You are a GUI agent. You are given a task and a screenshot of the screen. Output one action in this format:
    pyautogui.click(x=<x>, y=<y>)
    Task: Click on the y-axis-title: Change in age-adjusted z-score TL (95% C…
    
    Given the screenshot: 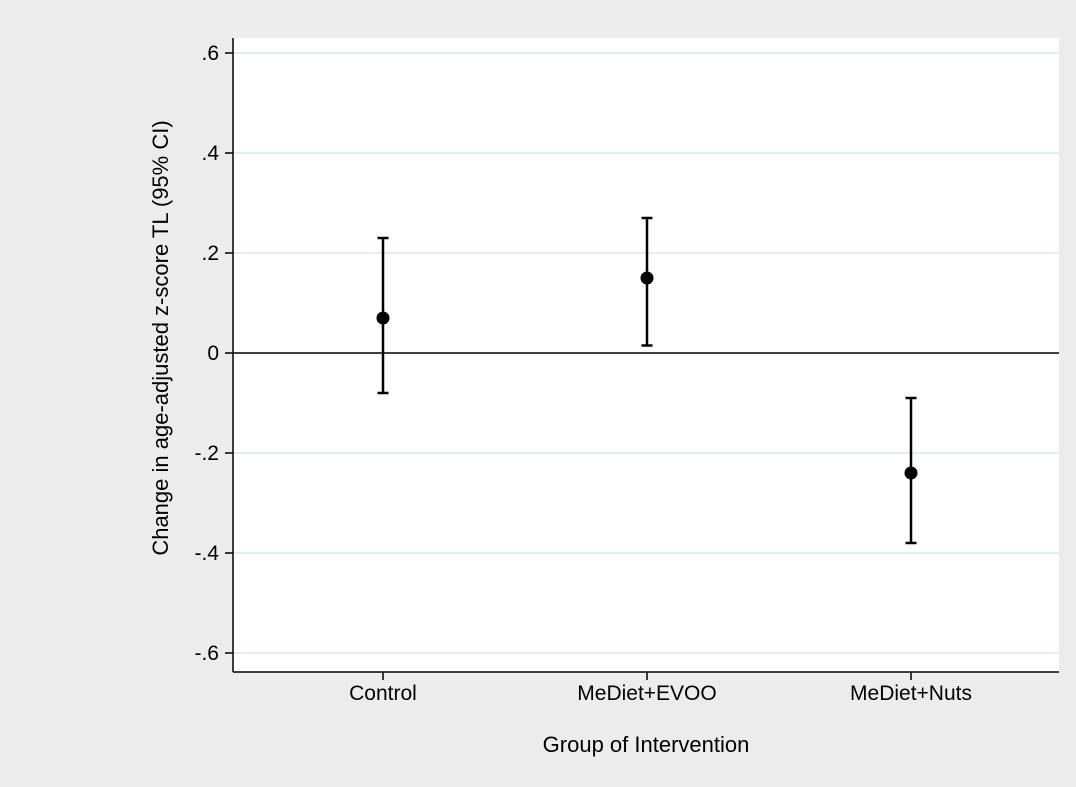 What is the action you would take?
    pyautogui.click(x=160, y=337)
    